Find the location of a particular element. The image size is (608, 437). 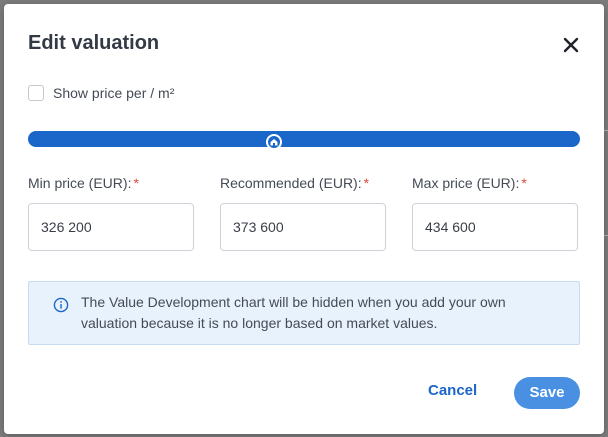

close-button is located at coordinates (571, 45).